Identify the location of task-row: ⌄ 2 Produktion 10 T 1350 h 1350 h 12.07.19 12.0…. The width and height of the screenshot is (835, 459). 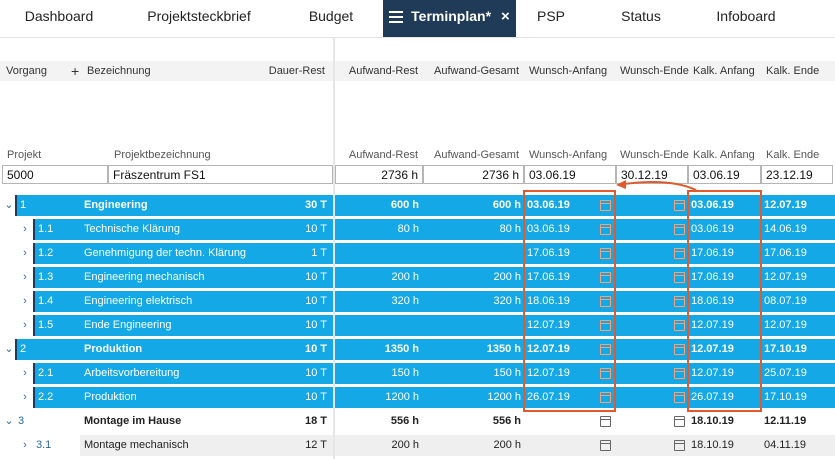
(417, 349).